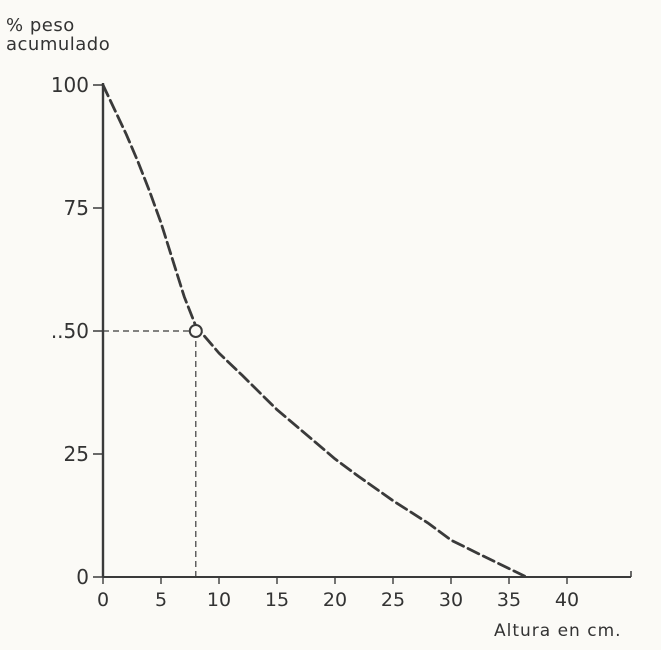 This screenshot has width=661, height=650. Describe the element at coordinates (277, 600) in the screenshot. I see `x-tick-label: 15` at that location.